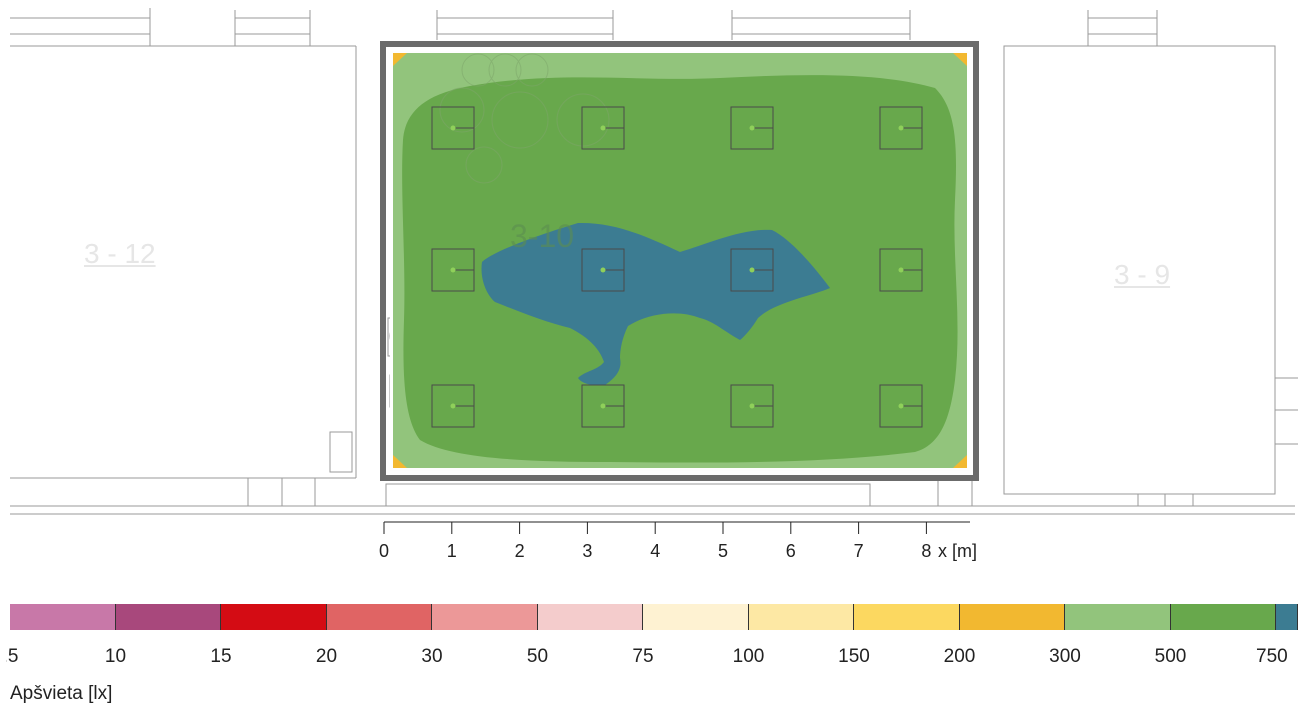  Describe the element at coordinates (221, 656) in the screenshot. I see `legend-value: 15` at that location.